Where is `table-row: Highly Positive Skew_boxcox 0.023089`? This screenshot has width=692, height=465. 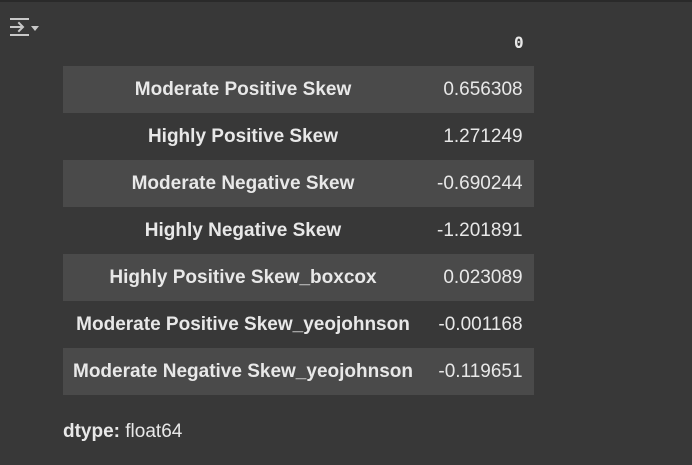
table-row: Highly Positive Skew_boxcox 0.023089 is located at coordinates (298, 277).